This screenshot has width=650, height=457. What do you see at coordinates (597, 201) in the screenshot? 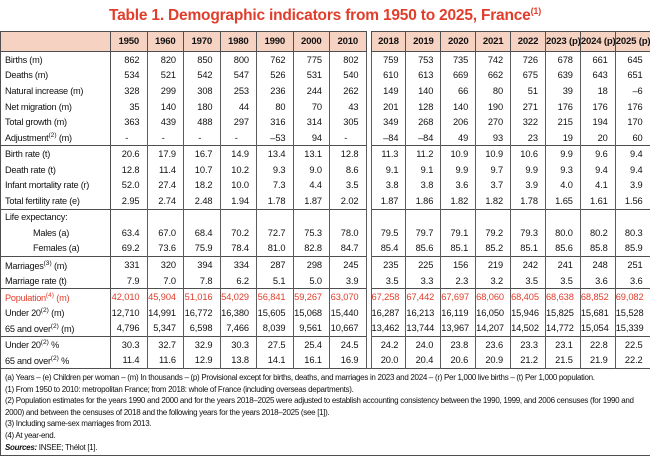
I see `data-cell: 1.61` at bounding box center [597, 201].